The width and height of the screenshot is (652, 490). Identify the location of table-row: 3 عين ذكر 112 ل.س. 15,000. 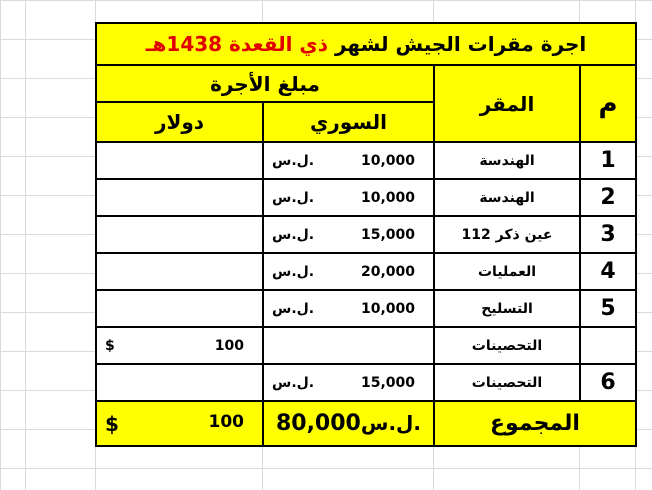
(366, 234).